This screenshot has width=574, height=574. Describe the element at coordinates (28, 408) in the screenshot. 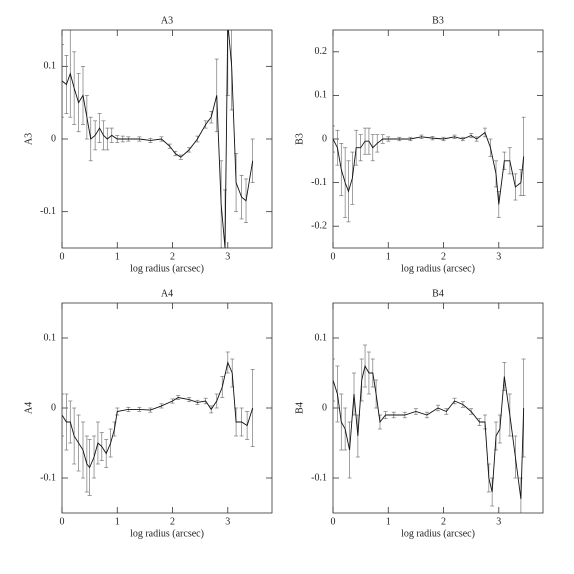

I see `y-axis-label: A4` at that location.